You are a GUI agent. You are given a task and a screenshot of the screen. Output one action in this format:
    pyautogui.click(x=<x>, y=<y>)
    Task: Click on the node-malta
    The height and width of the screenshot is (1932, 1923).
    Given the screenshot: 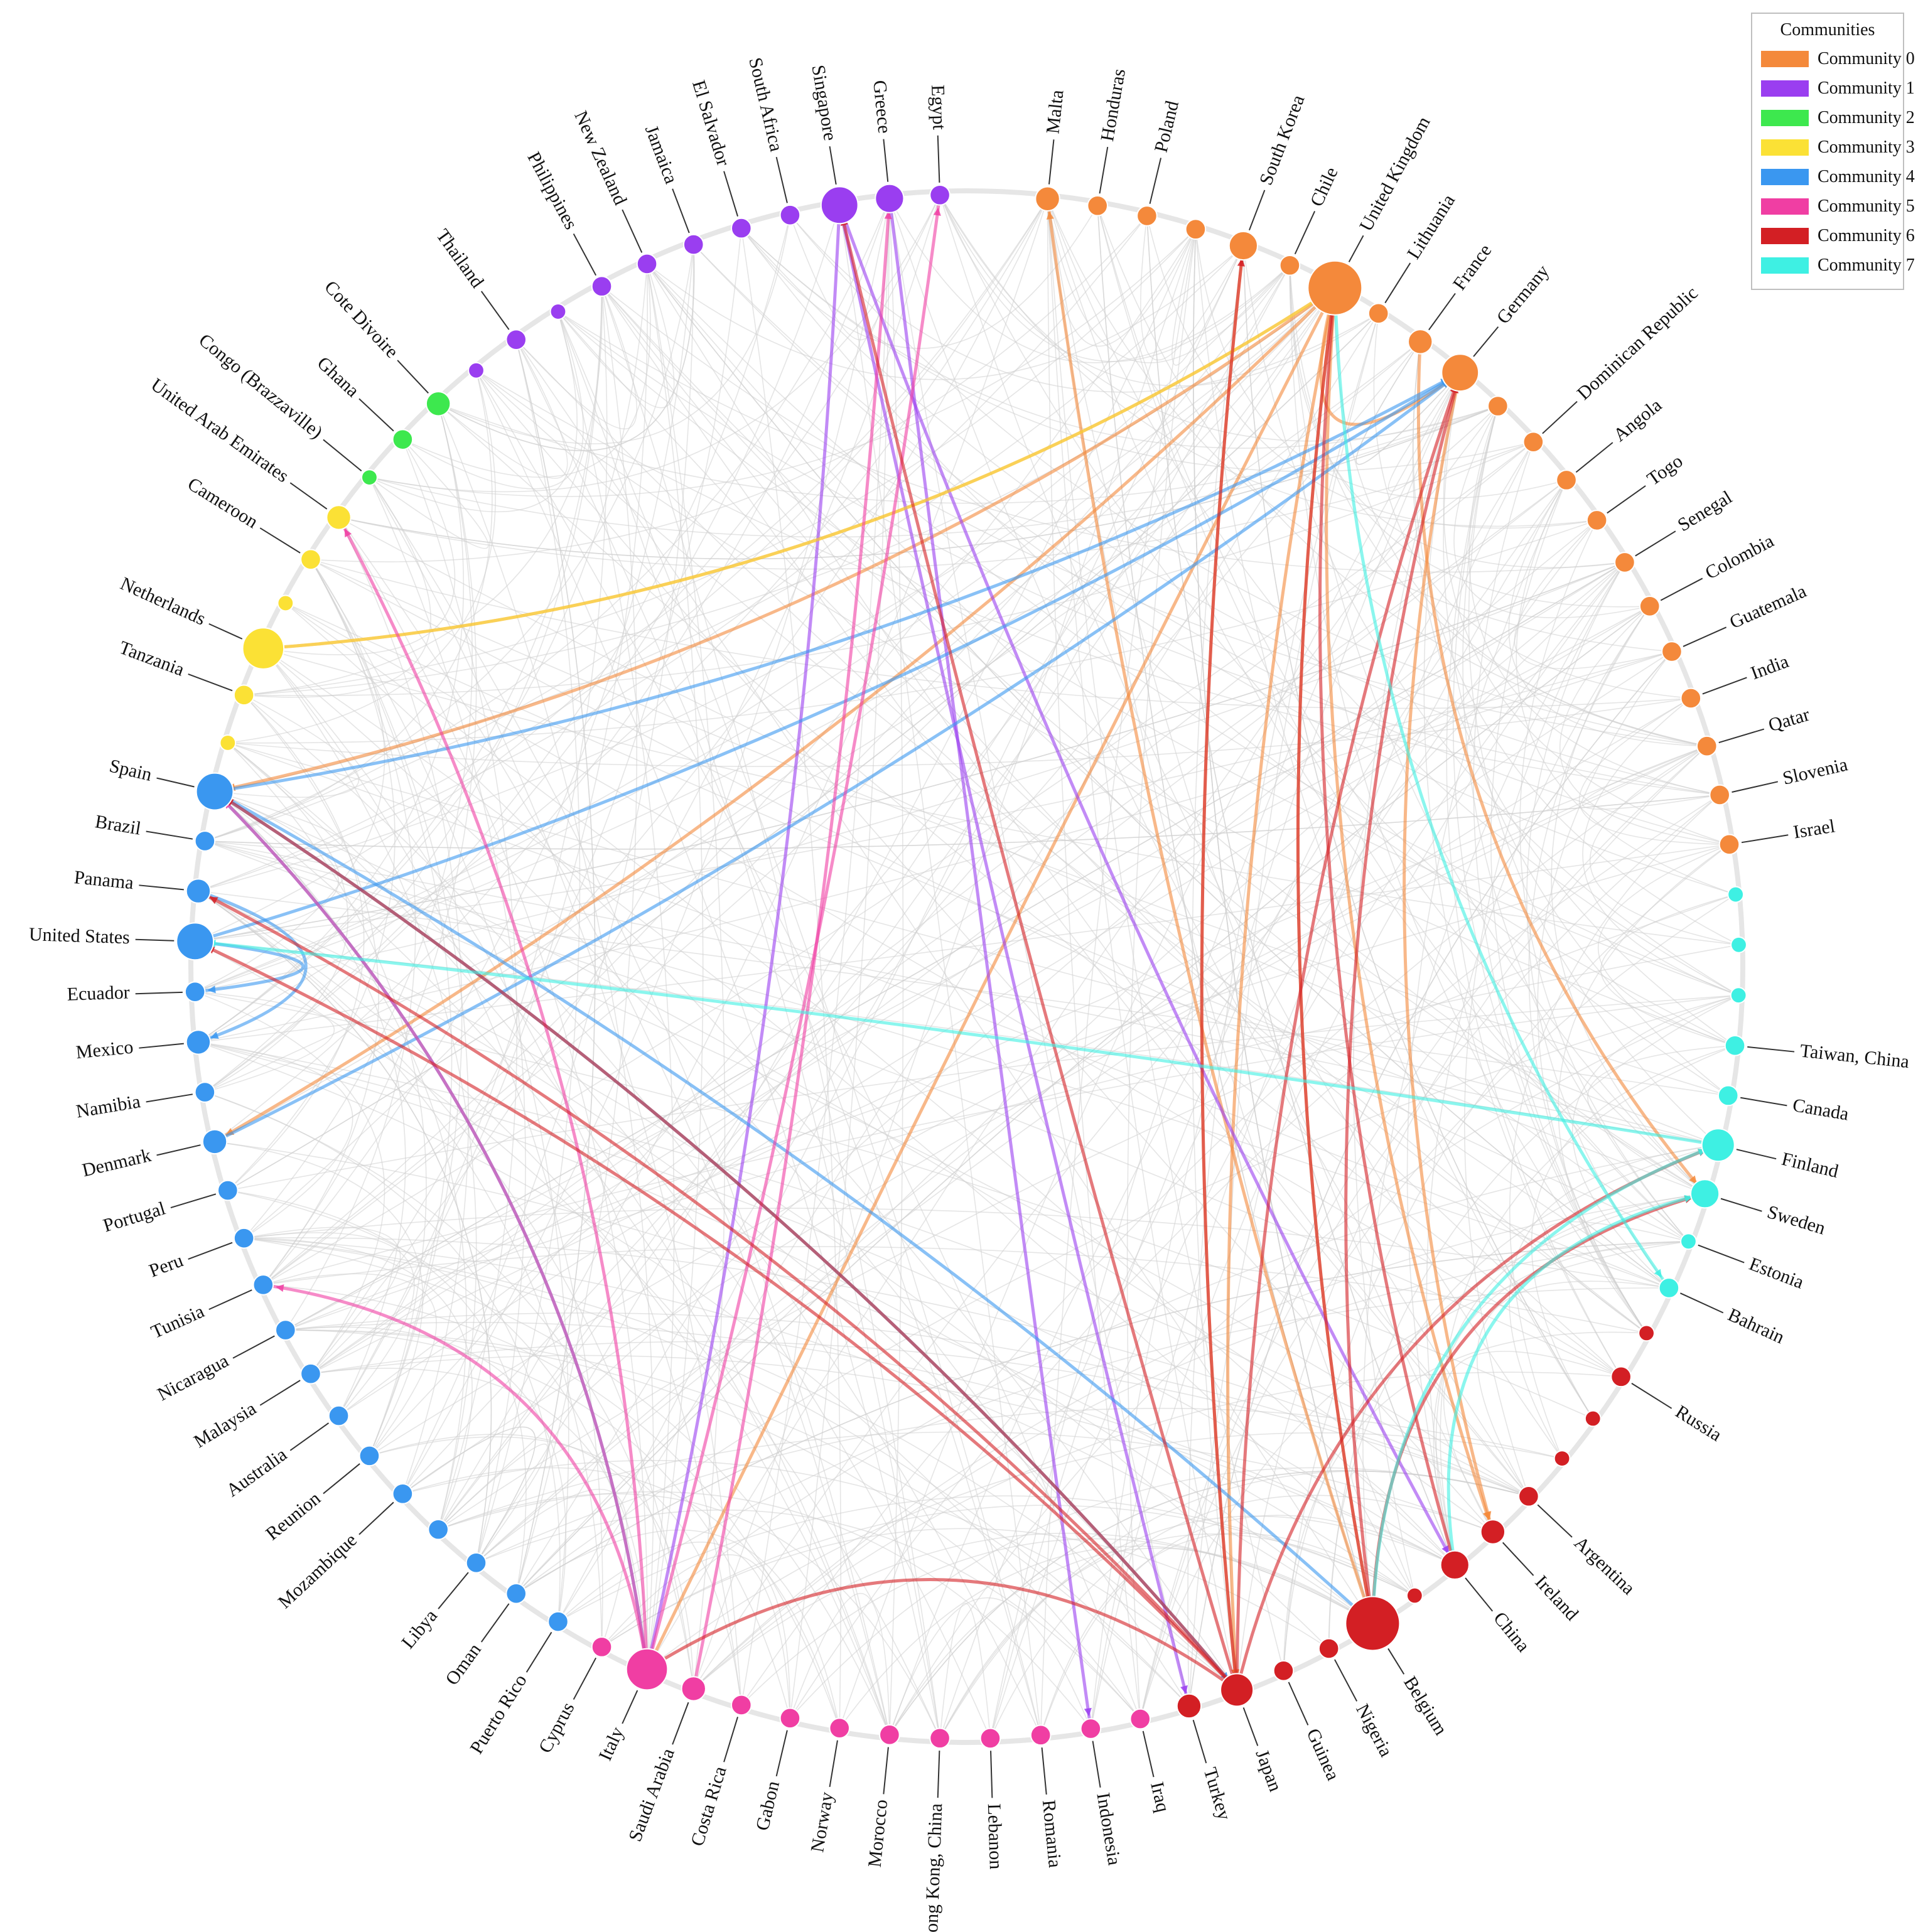 What is the action you would take?
    pyautogui.click(x=1047, y=199)
    